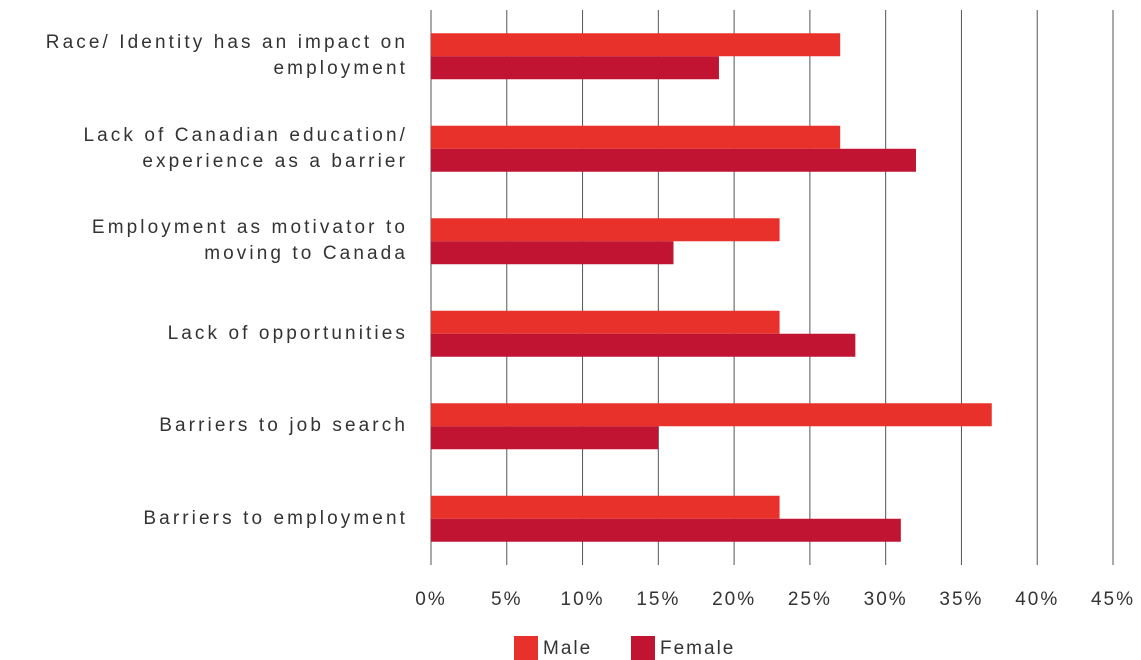 This screenshot has width=1141, height=660. I want to click on legend-label: Male, so click(567, 648).